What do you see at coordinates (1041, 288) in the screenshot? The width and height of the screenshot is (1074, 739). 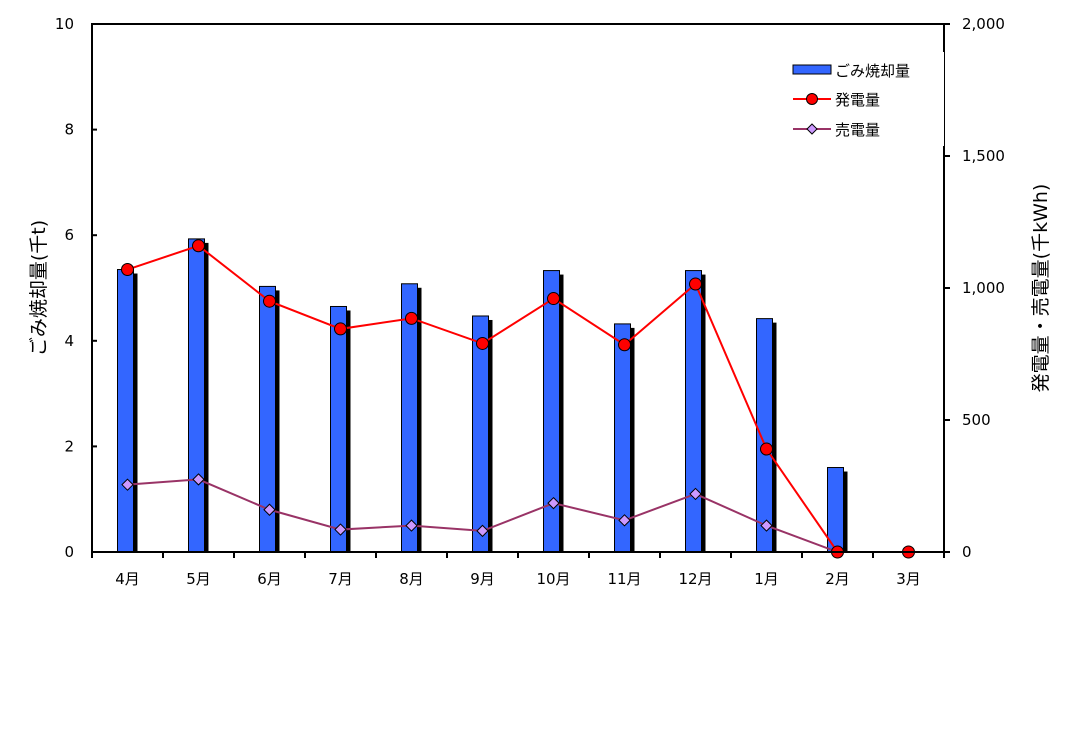 I see `y-axis-right-title: 発電量・売電量(千kWh)` at bounding box center [1041, 288].